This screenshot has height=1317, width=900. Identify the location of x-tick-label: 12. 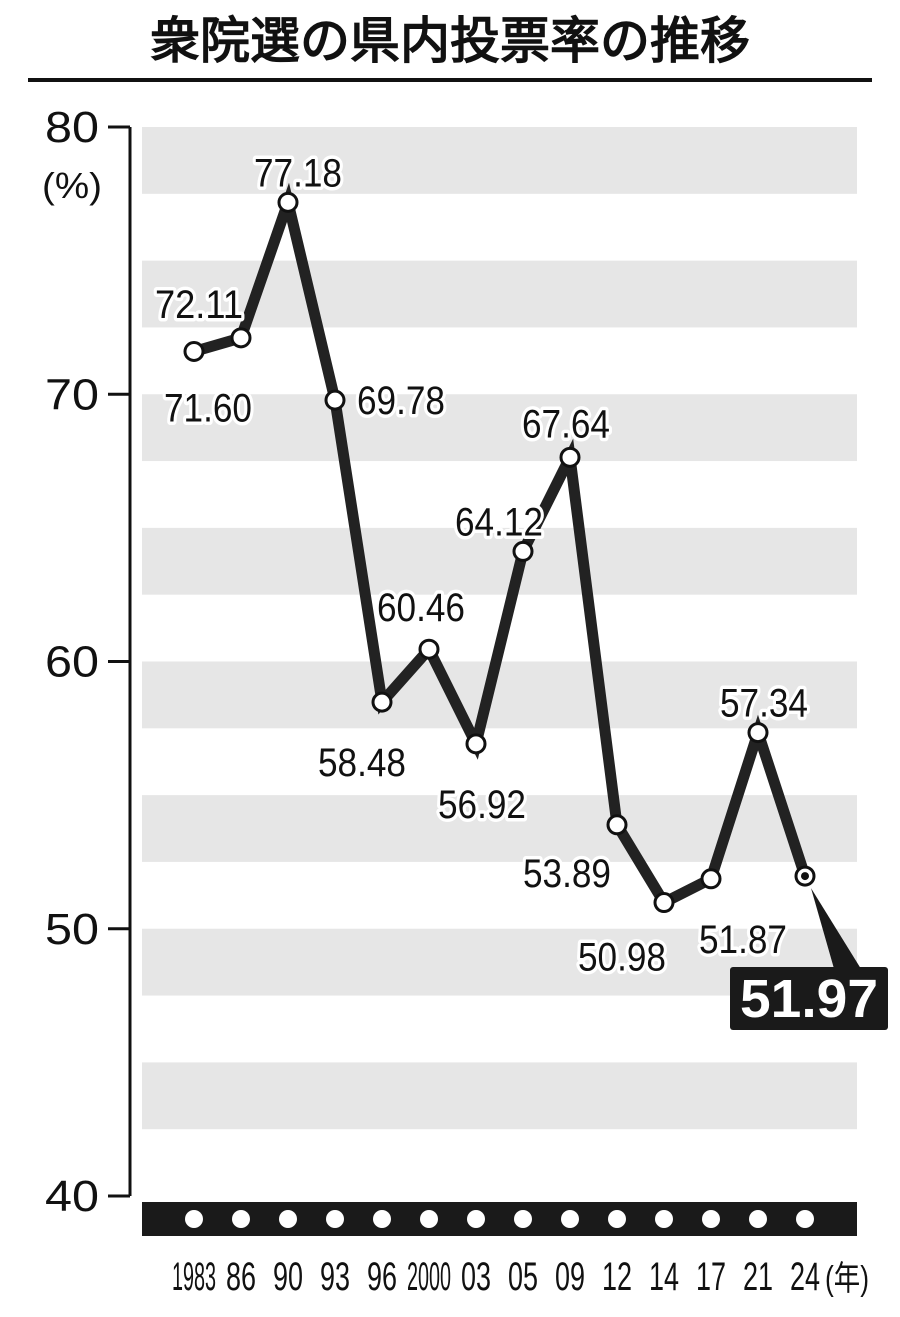
(617, 1277).